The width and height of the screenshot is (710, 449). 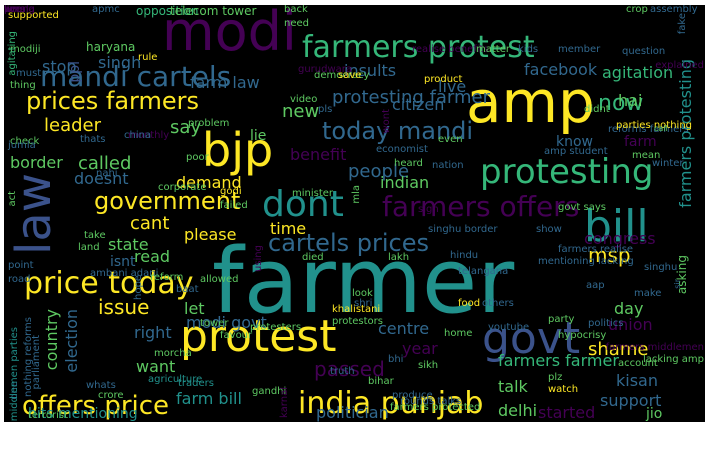 I want to click on word: thing, so click(x=23, y=85).